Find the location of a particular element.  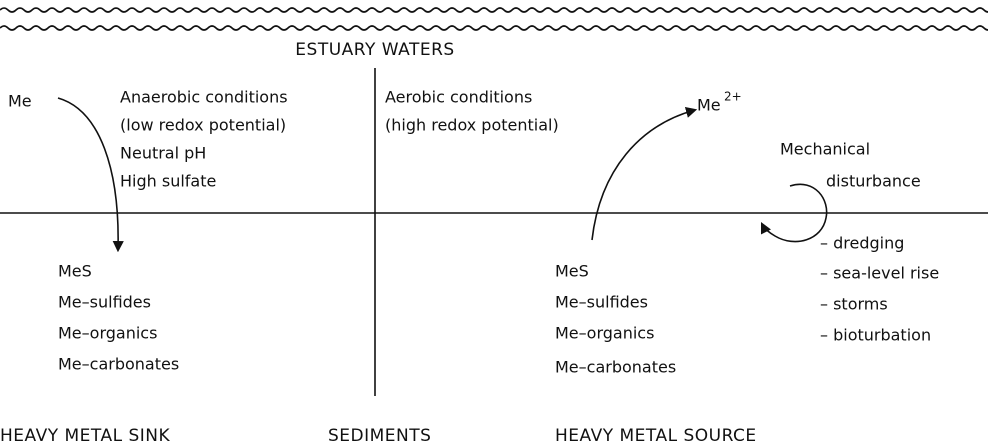

center-label: SEDIMENTS is located at coordinates (379, 436).